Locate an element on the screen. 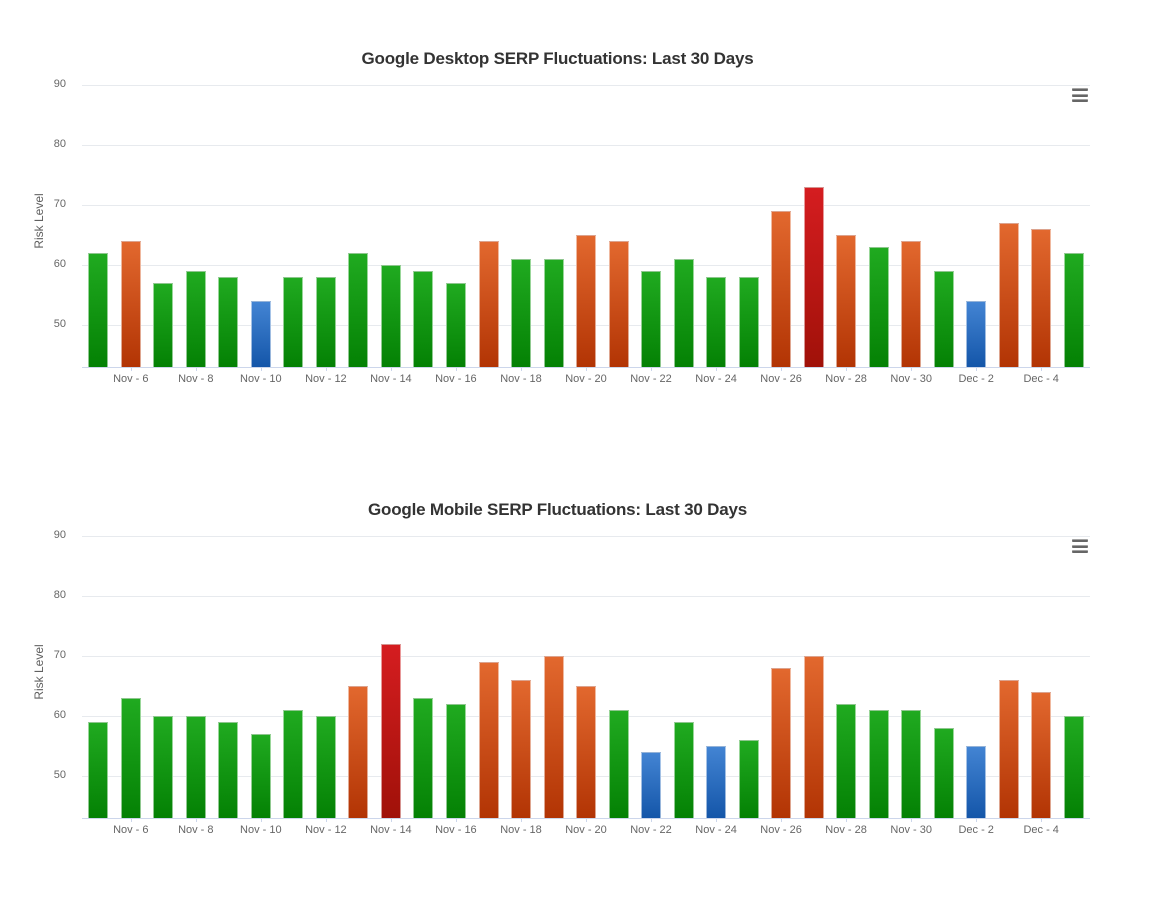  y-axis-tick-label: 50 is located at coordinates (59, 324).